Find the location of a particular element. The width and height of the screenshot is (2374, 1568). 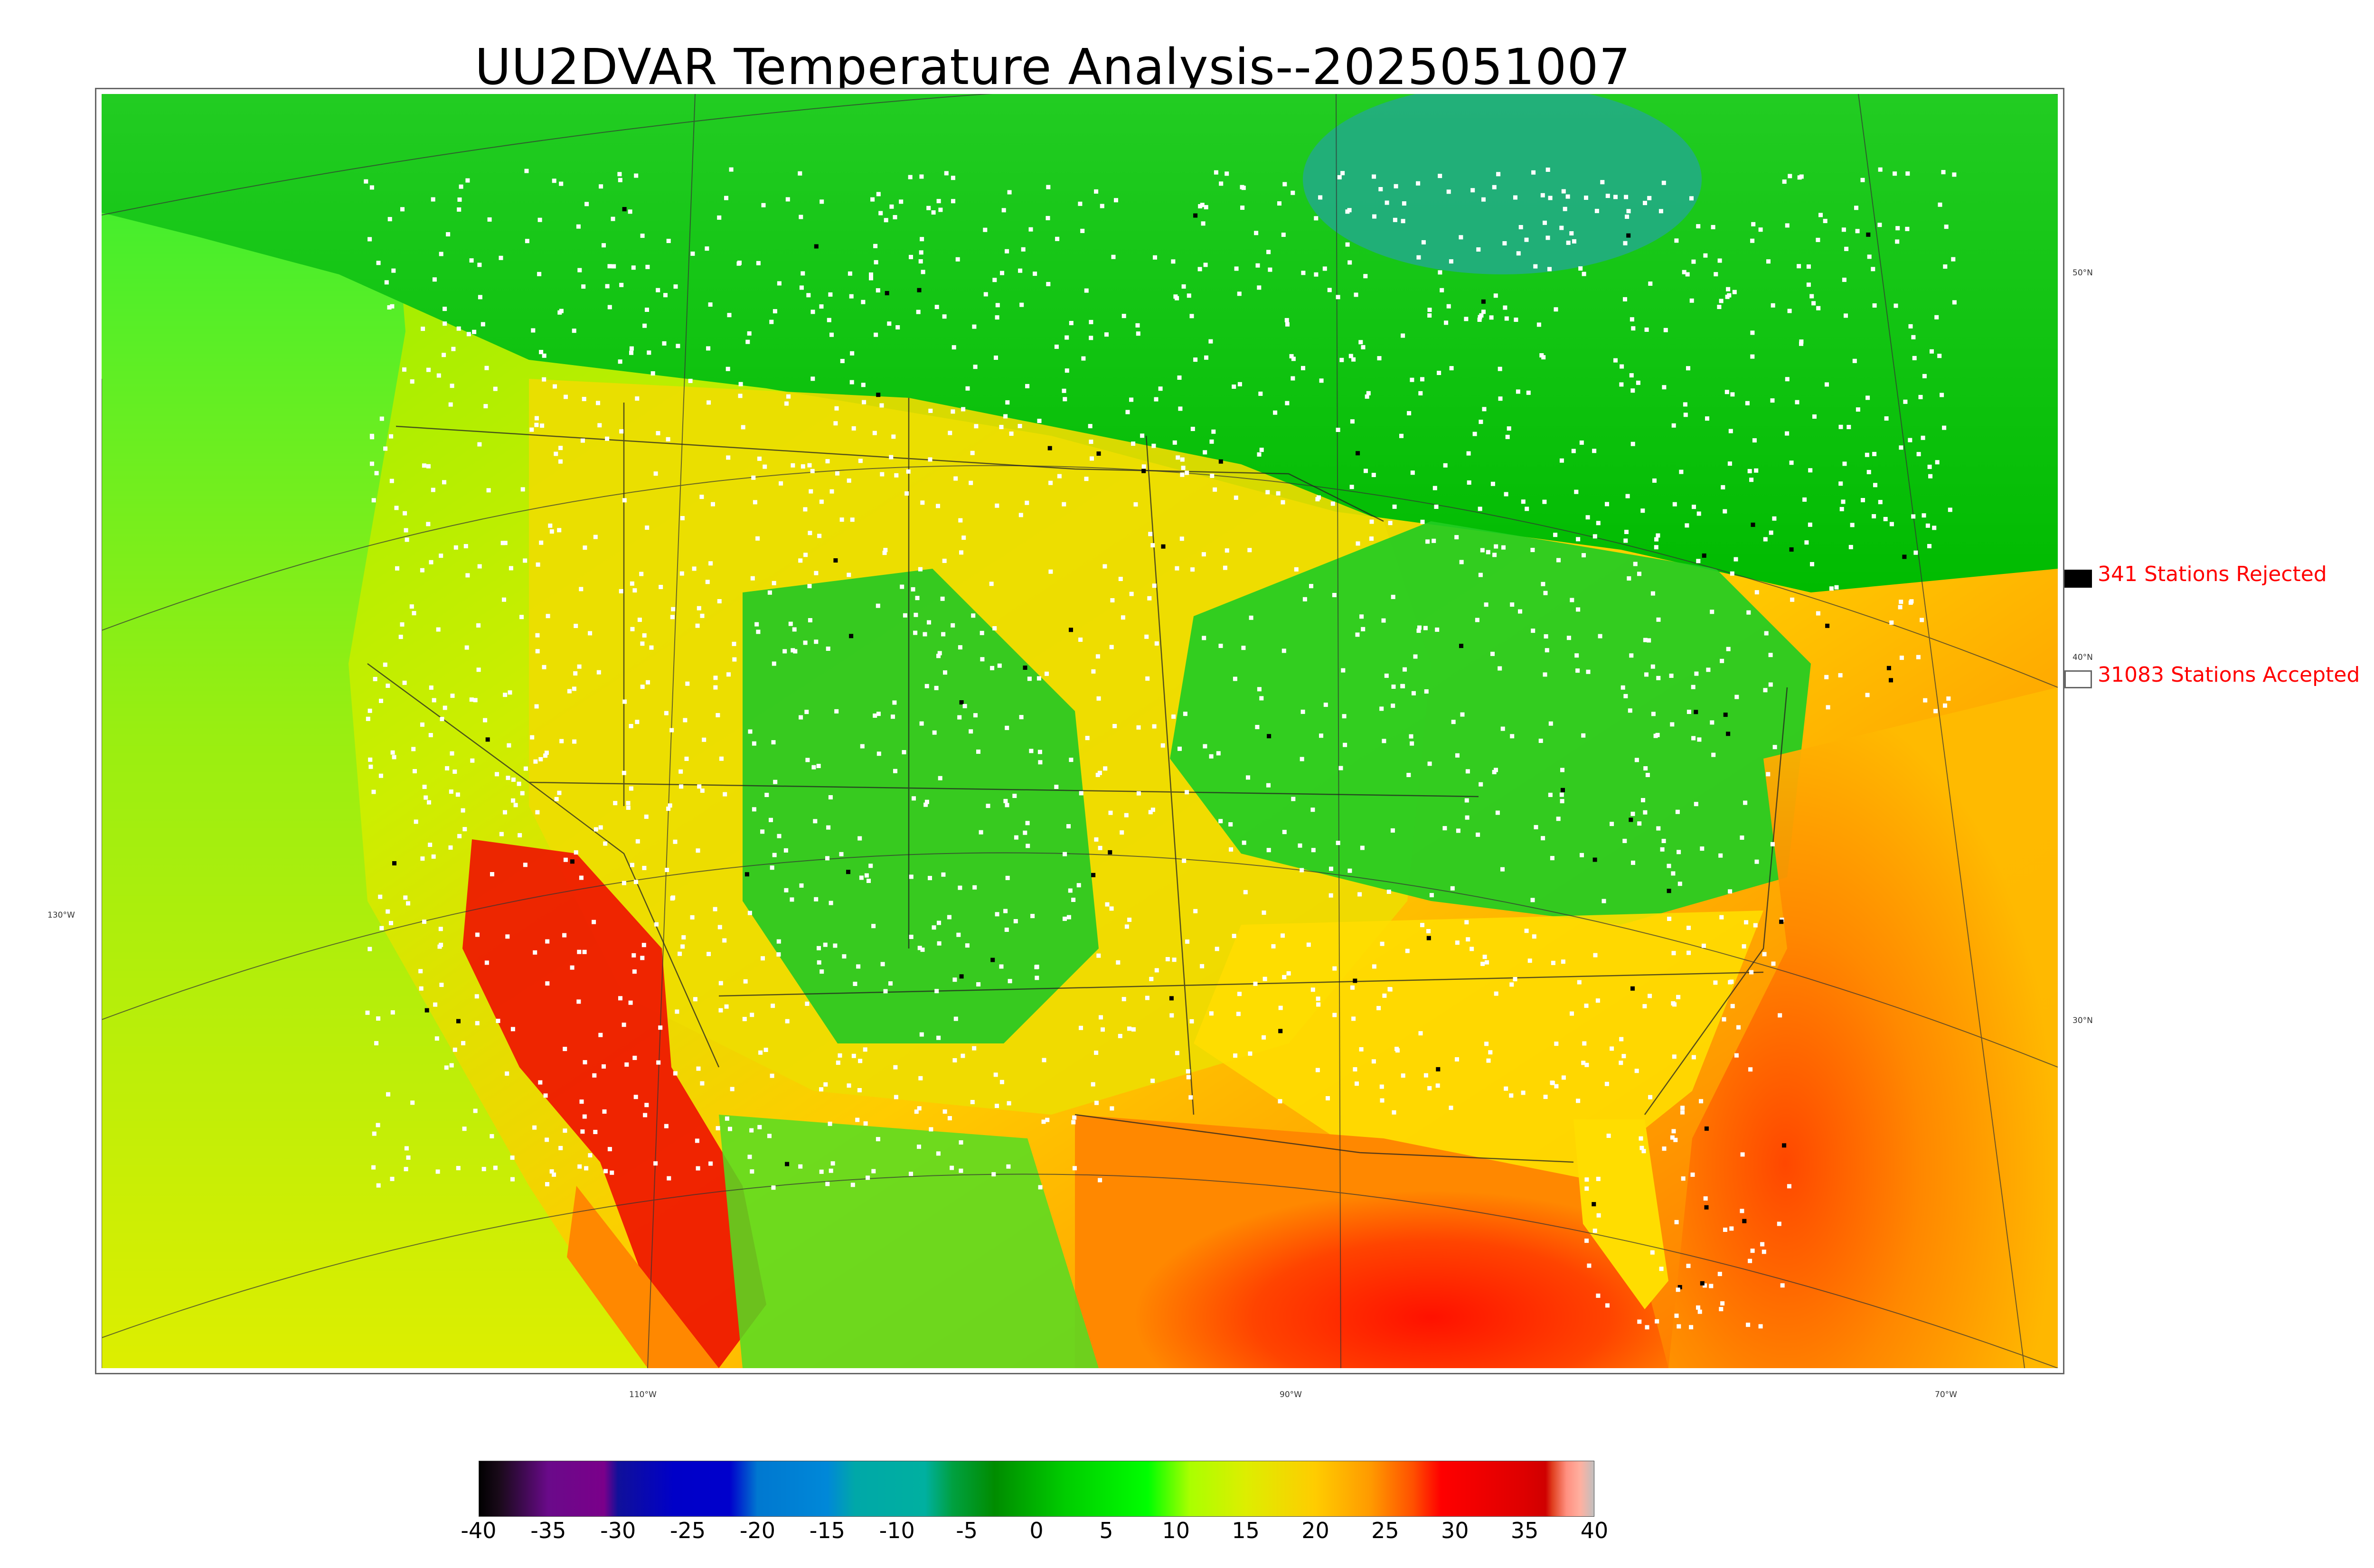

colorbar-tick: 35 is located at coordinates (1524, 1531).